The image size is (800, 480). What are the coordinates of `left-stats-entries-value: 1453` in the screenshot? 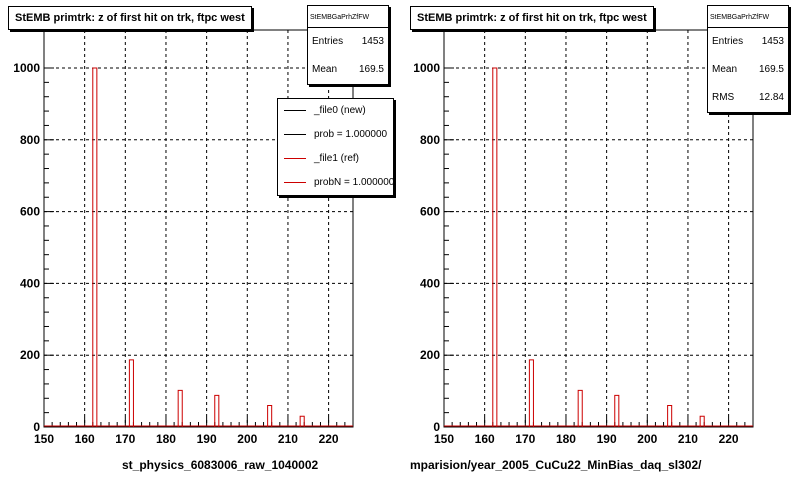 It's located at (372, 41).